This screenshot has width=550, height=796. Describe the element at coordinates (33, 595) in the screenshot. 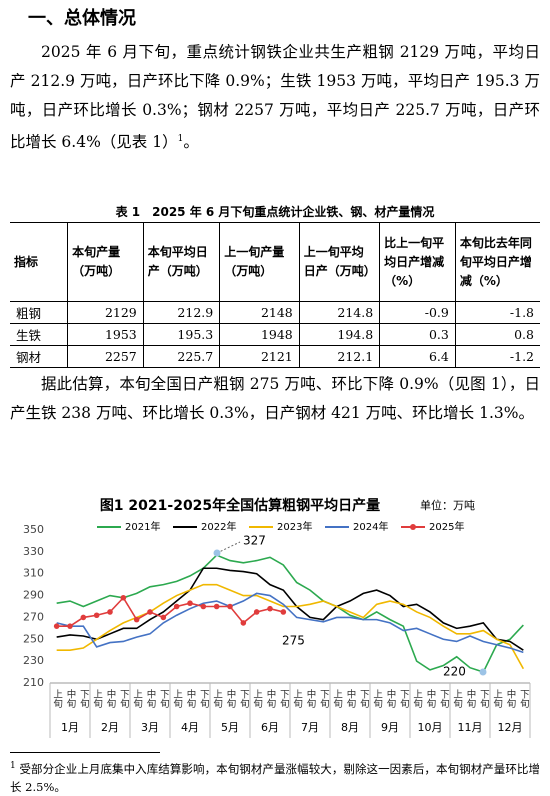

I see `y-tick-label: 290` at that location.